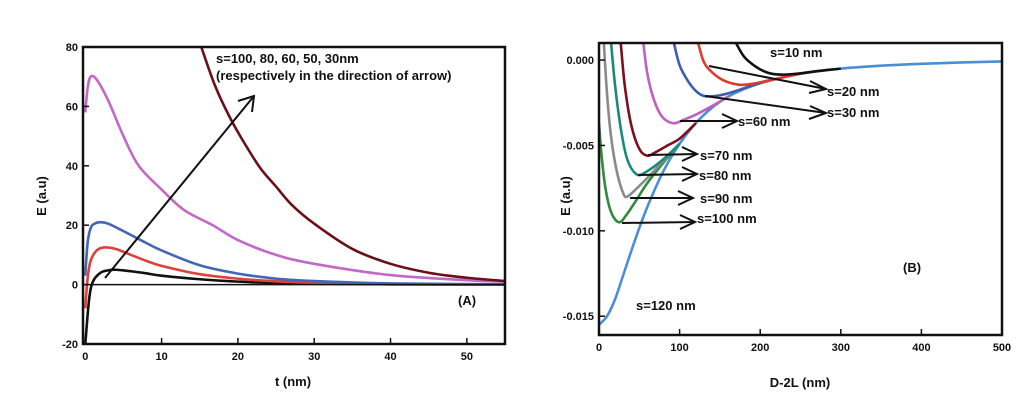  Describe the element at coordinates (467, 357) in the screenshot. I see `x-tick-label: 50` at that location.